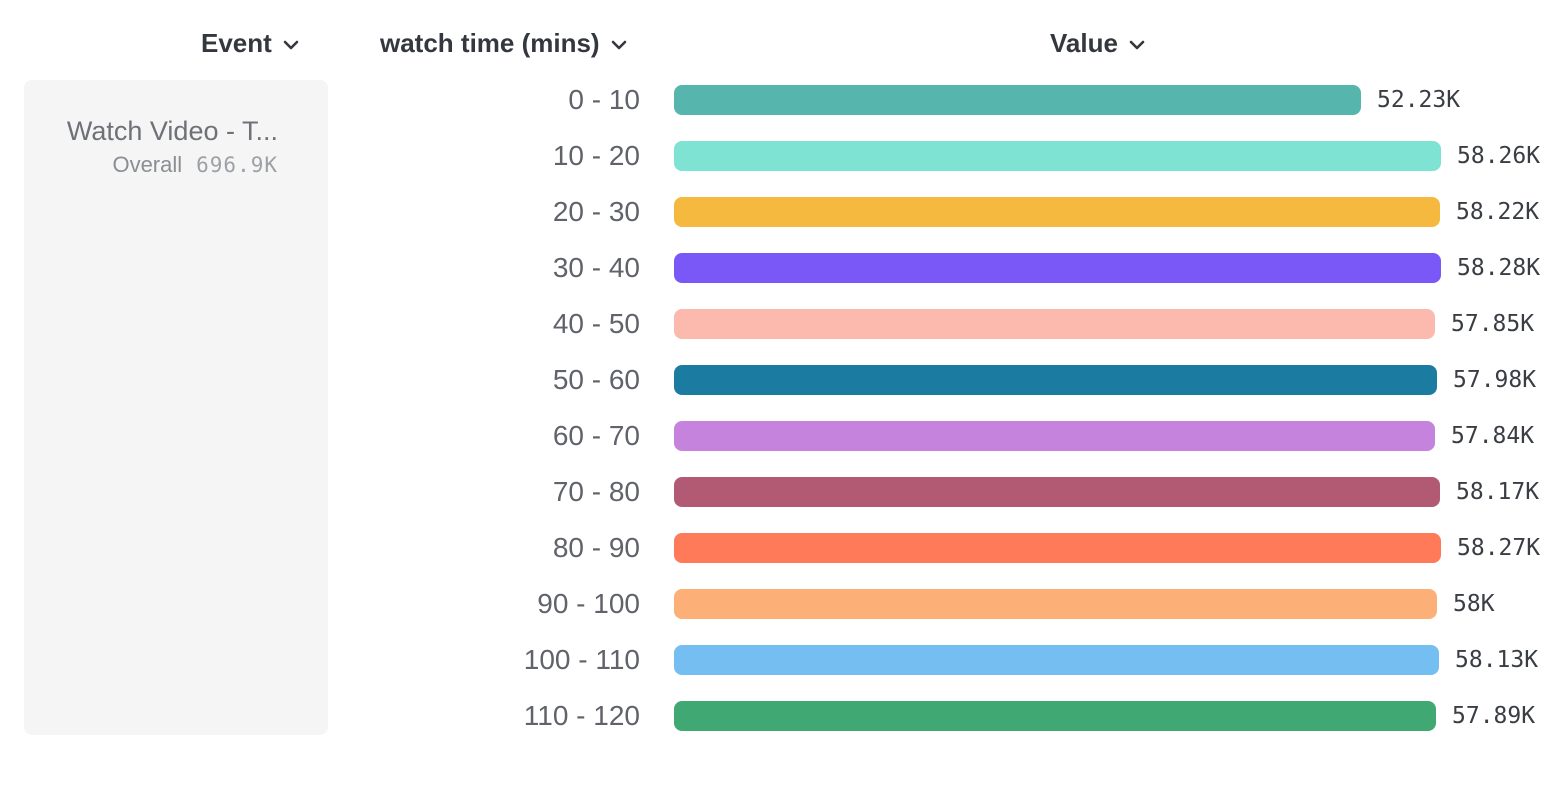 This screenshot has width=1568, height=790. Describe the element at coordinates (1494, 716) in the screenshot. I see `bar-value: 57.89K` at that location.